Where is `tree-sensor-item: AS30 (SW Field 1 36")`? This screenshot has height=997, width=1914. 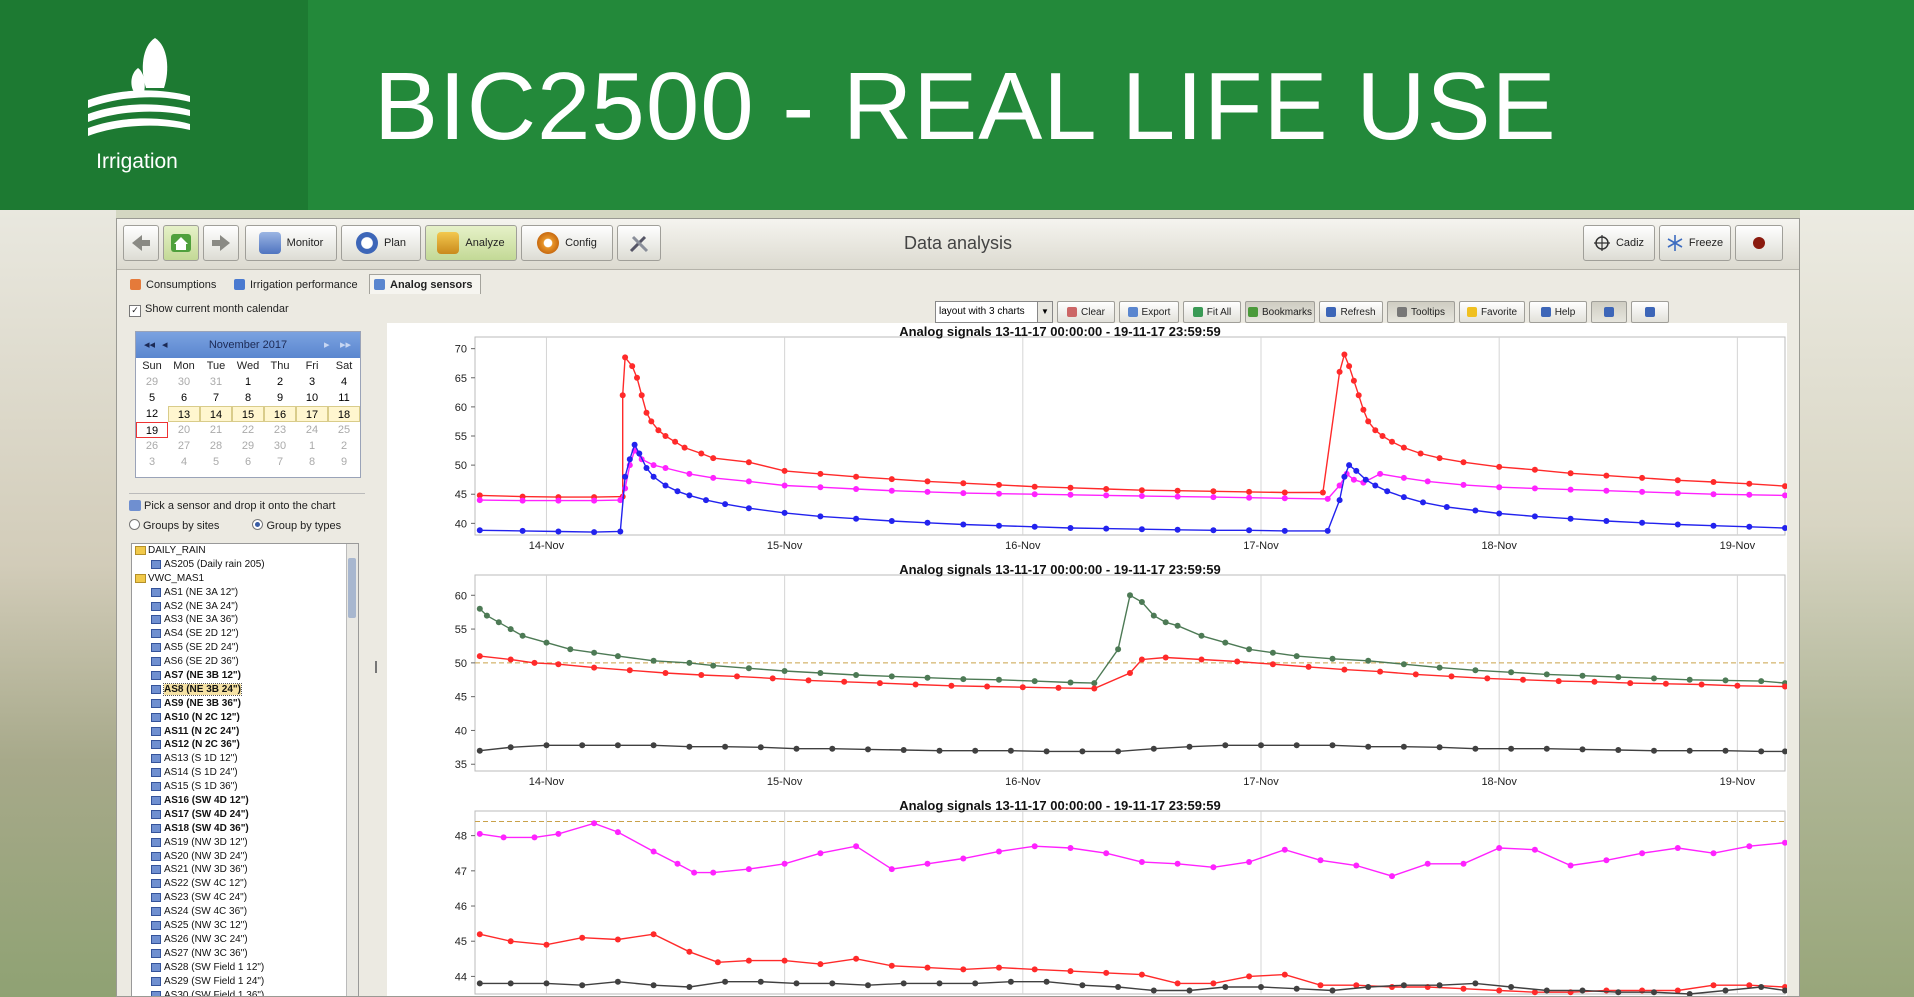 tree-sensor-item: AS30 (SW Field 1 36") is located at coordinates (245, 992).